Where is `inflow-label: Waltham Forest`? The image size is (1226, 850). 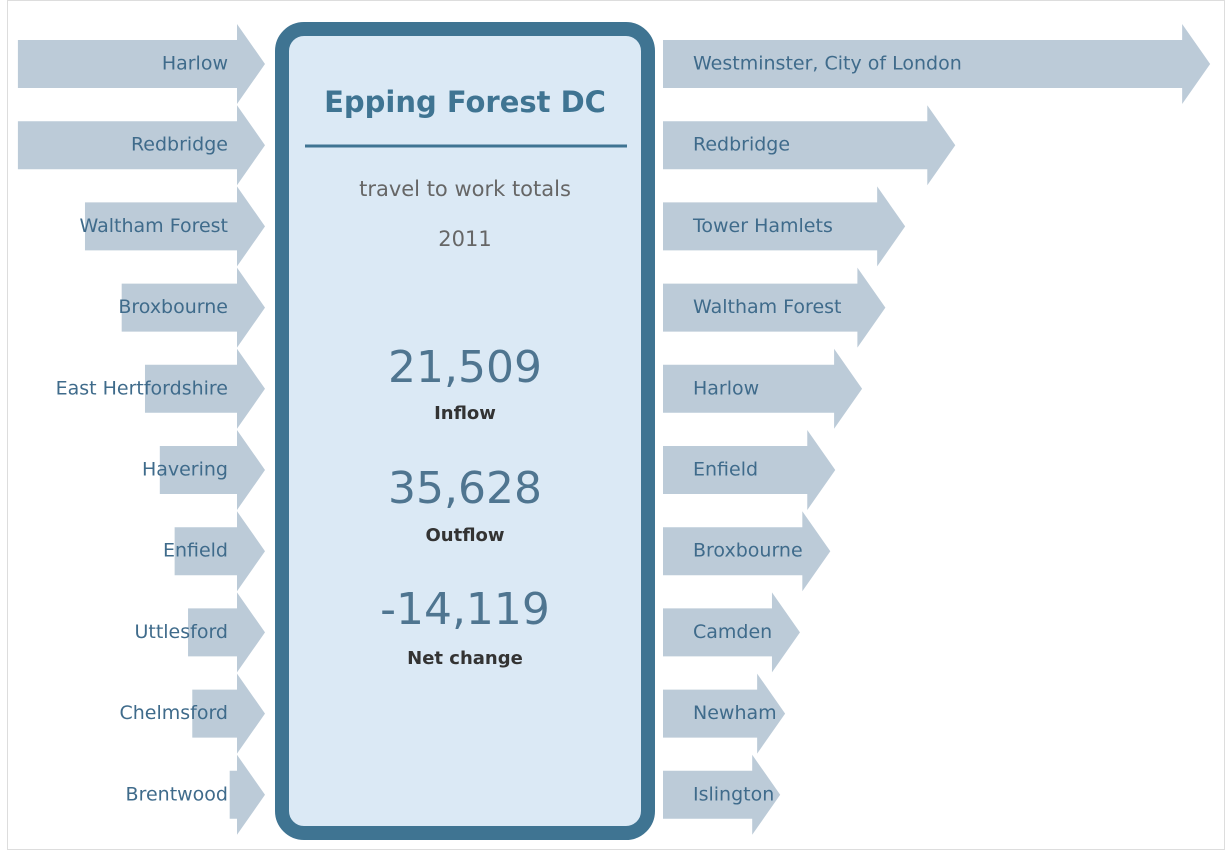 inflow-label: Waltham Forest is located at coordinates (154, 226).